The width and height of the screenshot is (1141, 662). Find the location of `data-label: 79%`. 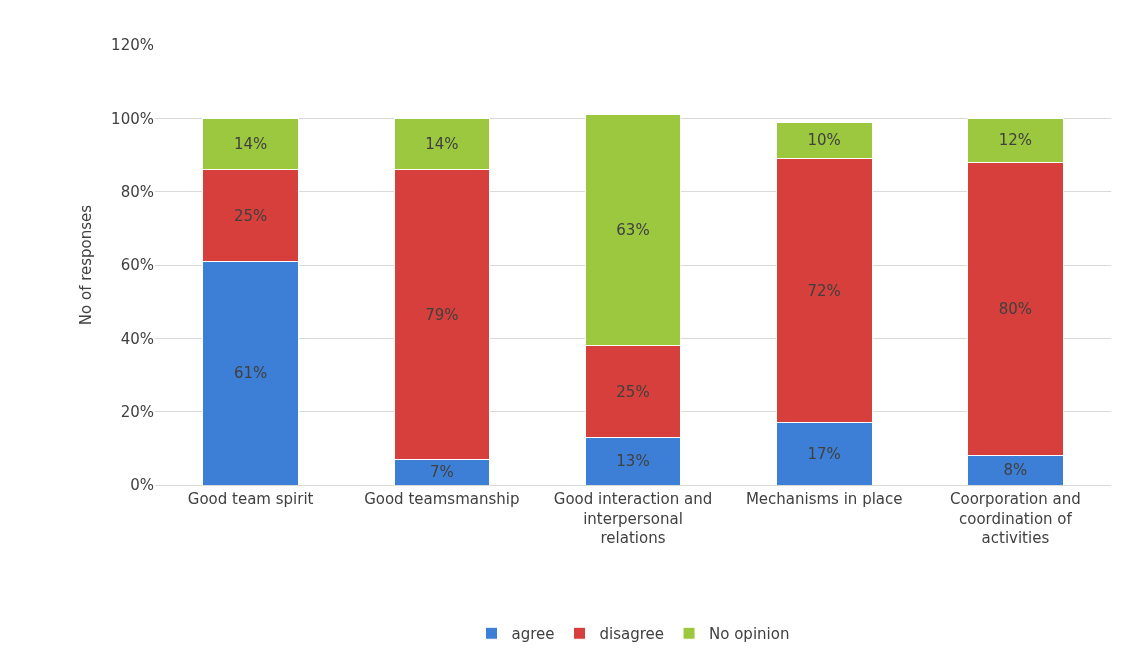

data-label: 79% is located at coordinates (442, 314).